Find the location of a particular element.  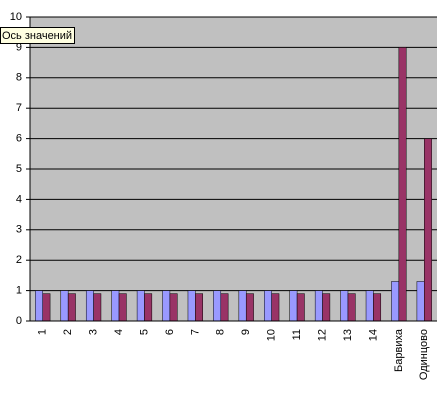

x-tick-label: 10 is located at coordinates (272, 335).